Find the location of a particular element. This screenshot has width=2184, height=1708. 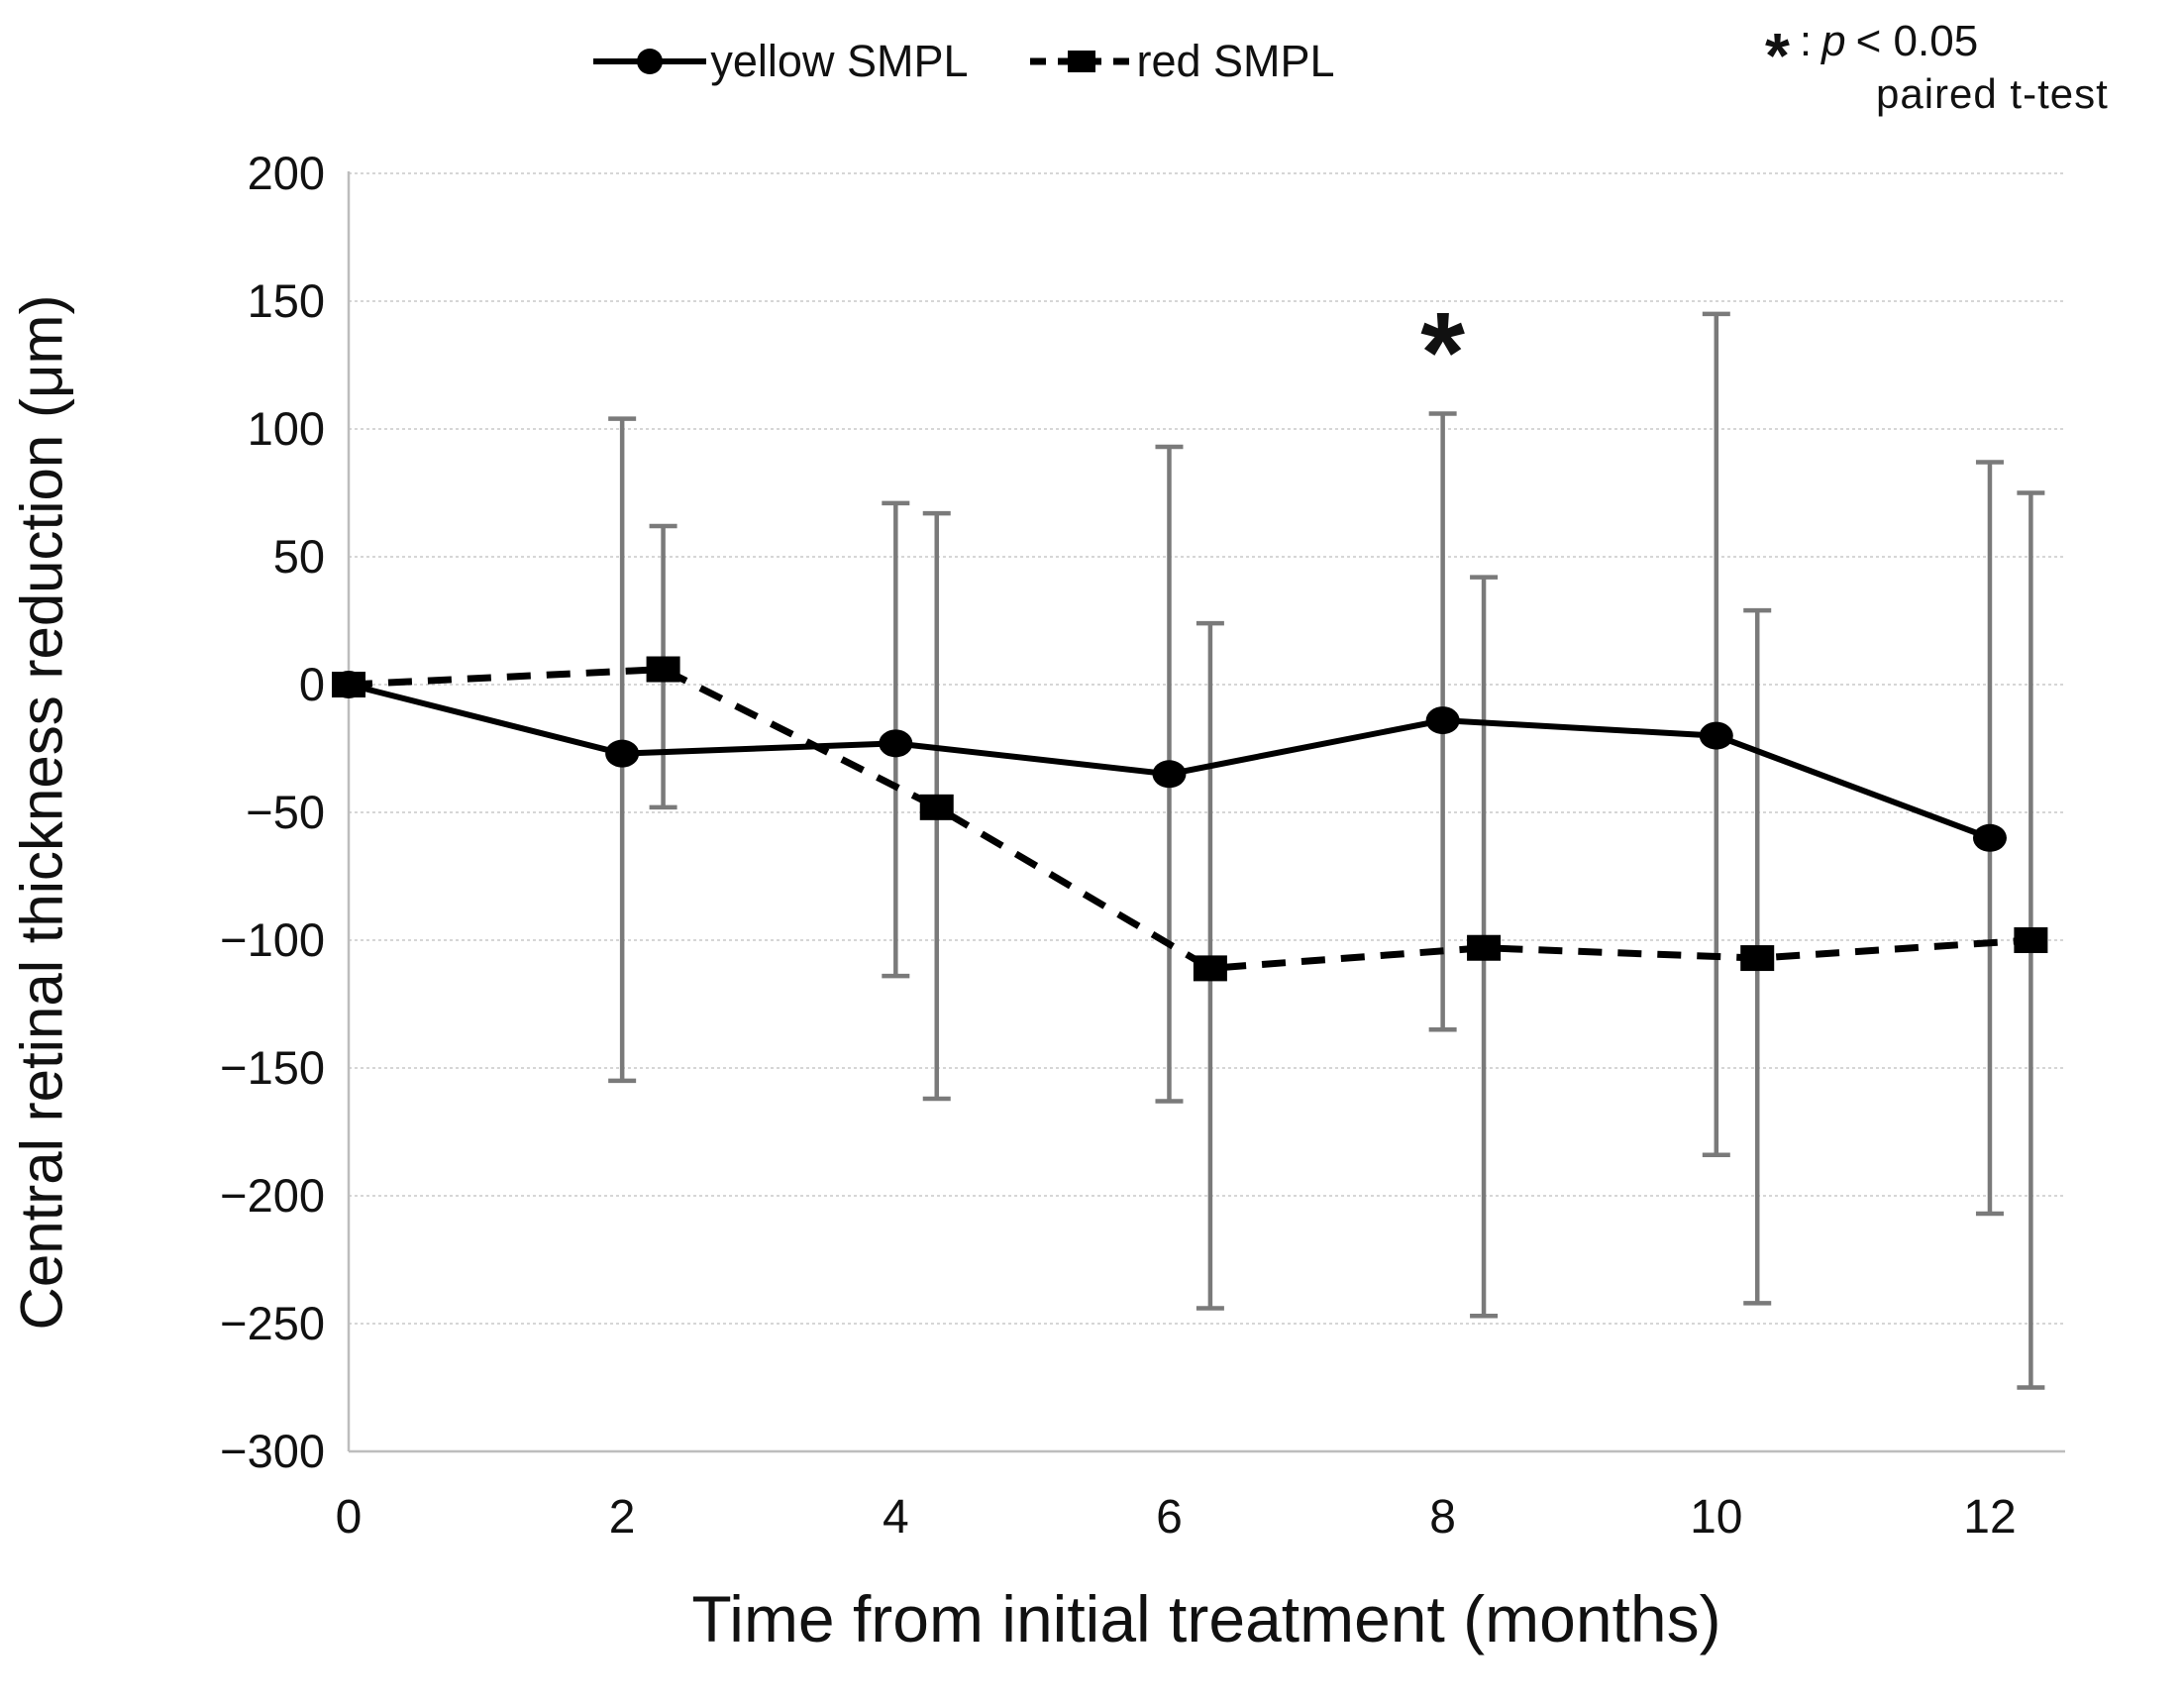

p-symbol: p is located at coordinates (1833, 41).